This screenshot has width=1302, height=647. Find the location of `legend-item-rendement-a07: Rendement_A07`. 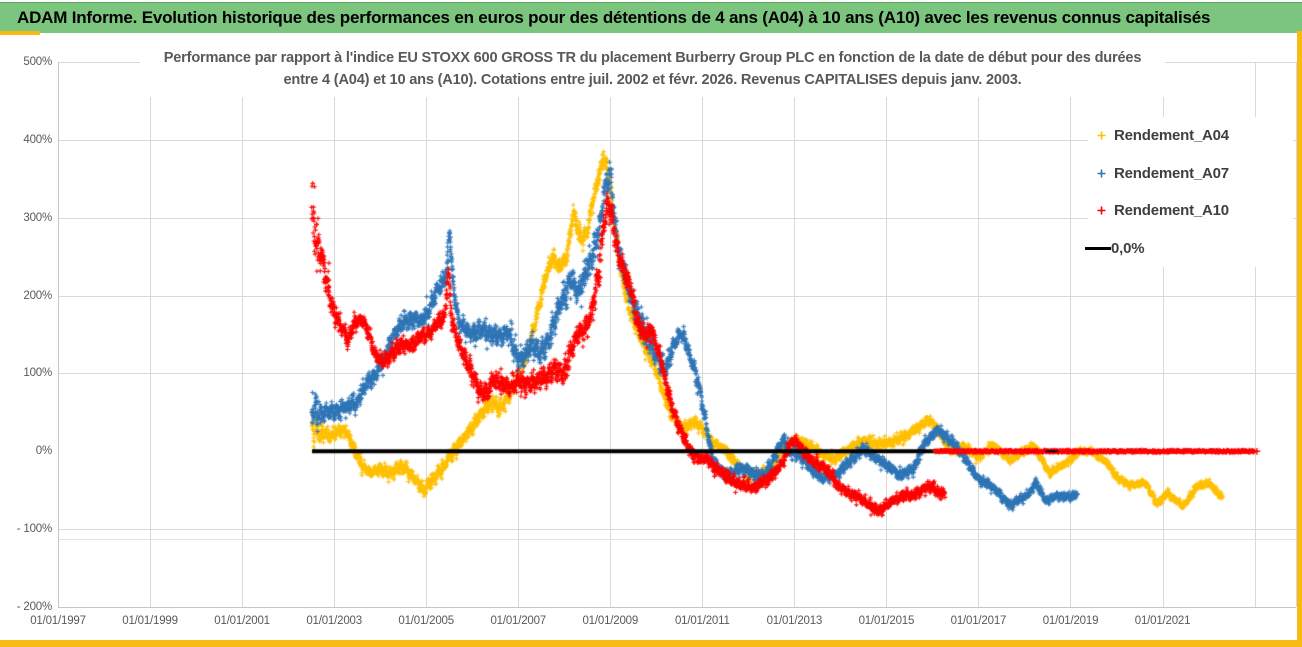

legend-item-rendement-a07: Rendement_A07 is located at coordinates (1190, 174).